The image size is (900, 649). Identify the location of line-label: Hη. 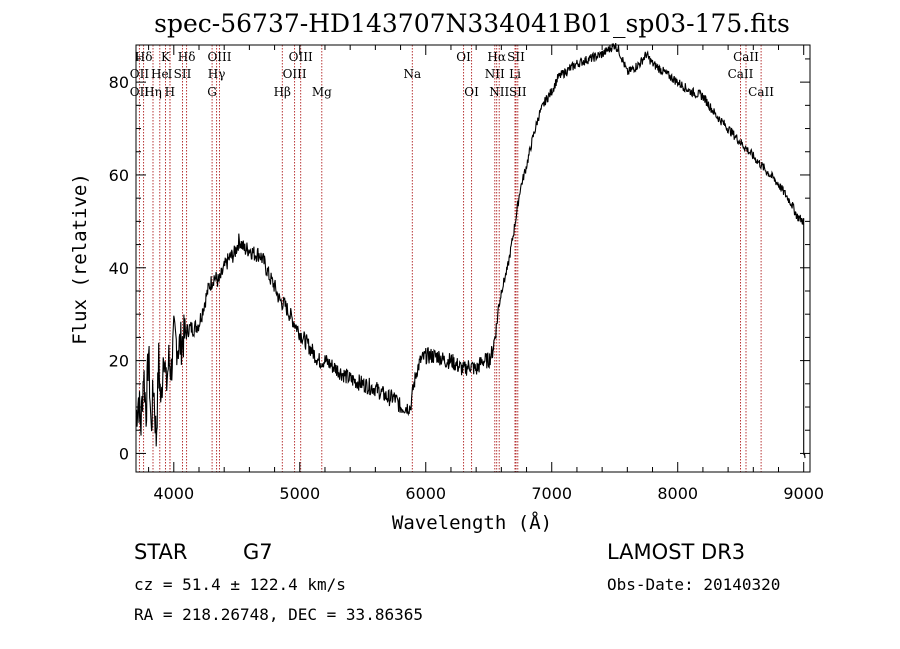
(153, 92).